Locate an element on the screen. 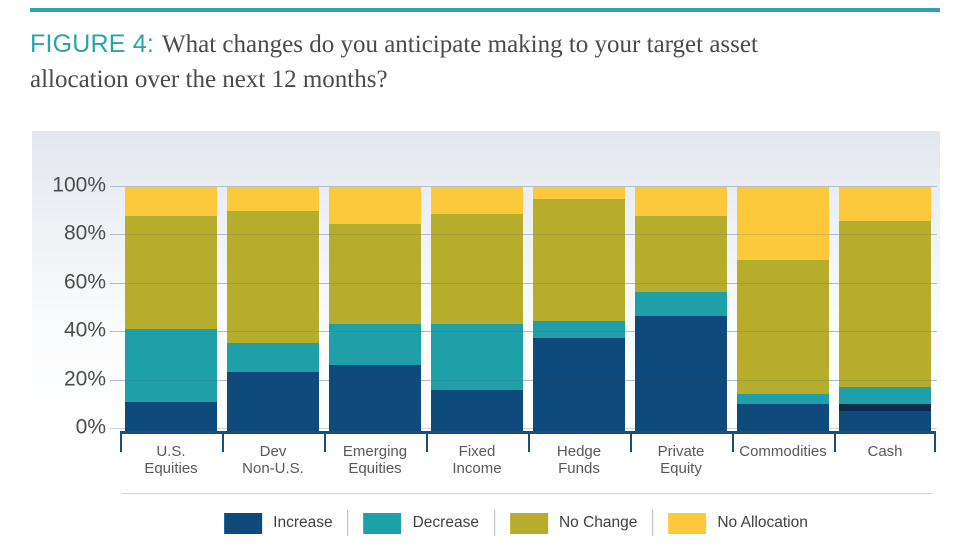 This screenshot has width=972, height=560. legend-label: No Allocation is located at coordinates (762, 522).